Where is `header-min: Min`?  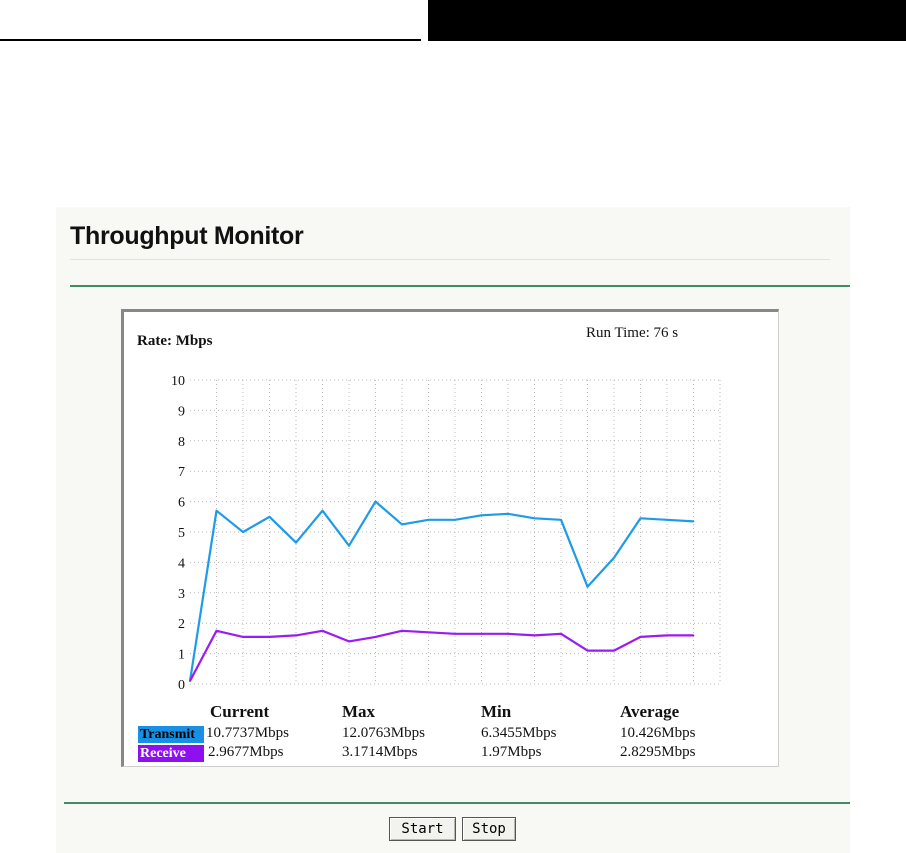 header-min: Min is located at coordinates (496, 711).